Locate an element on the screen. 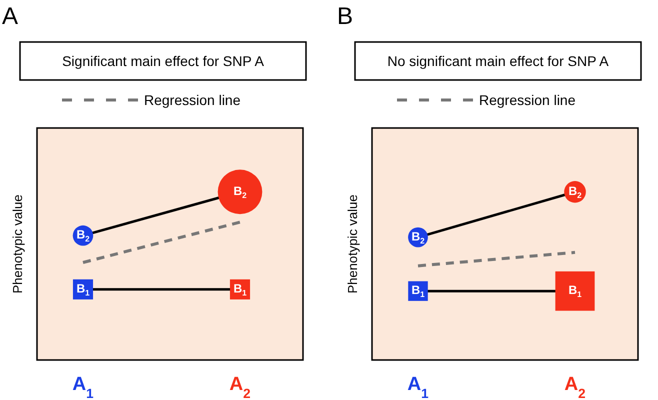  chart-subtitle: Significant main effect for SNP A is located at coordinates (163, 61).